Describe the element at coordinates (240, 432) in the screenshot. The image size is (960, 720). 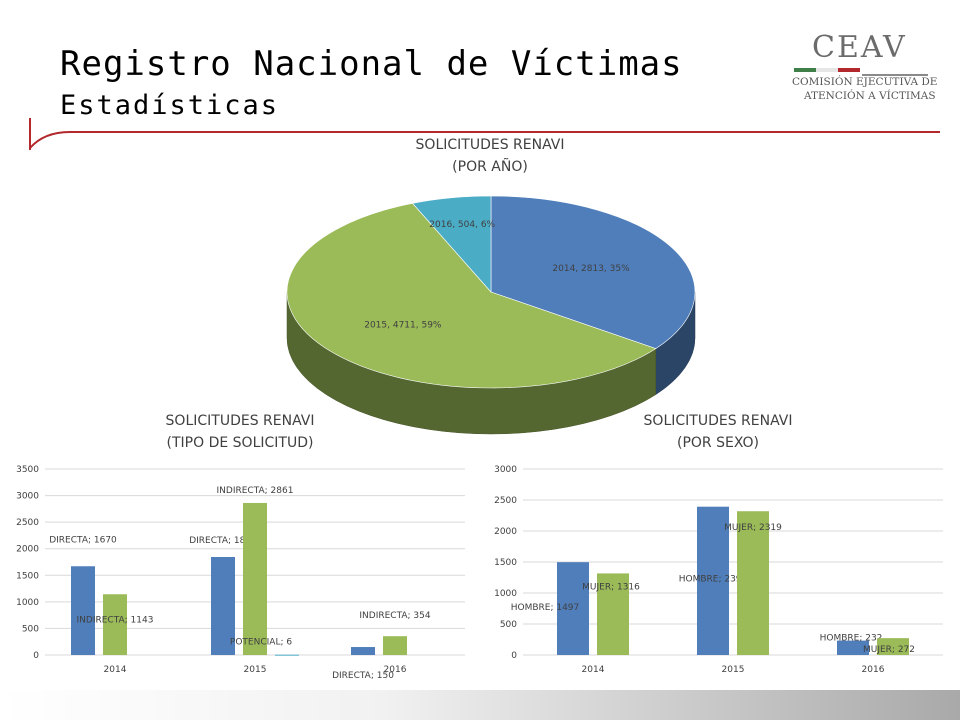
I see `type-chart-title: SOLICITUDES RENAVI (TIPO DE SOLICITUD)` at that location.